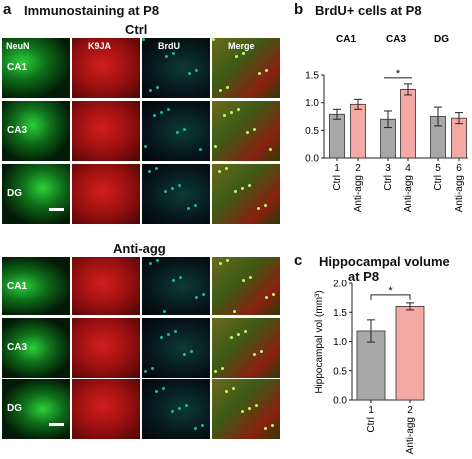  Describe the element at coordinates (396, 39) in the screenshot. I see `region-label-ca3: CA3` at that location.